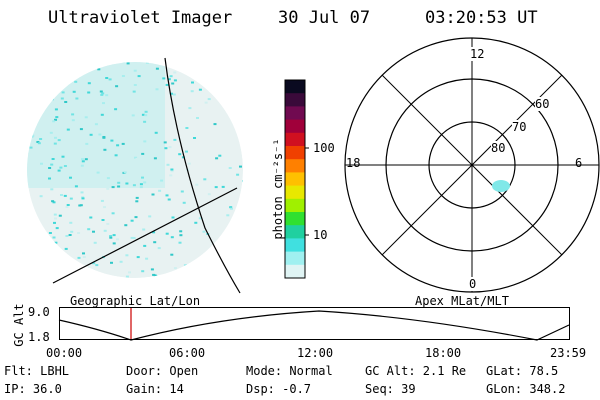  I want to click on mlat-80: 80, so click(498, 148).